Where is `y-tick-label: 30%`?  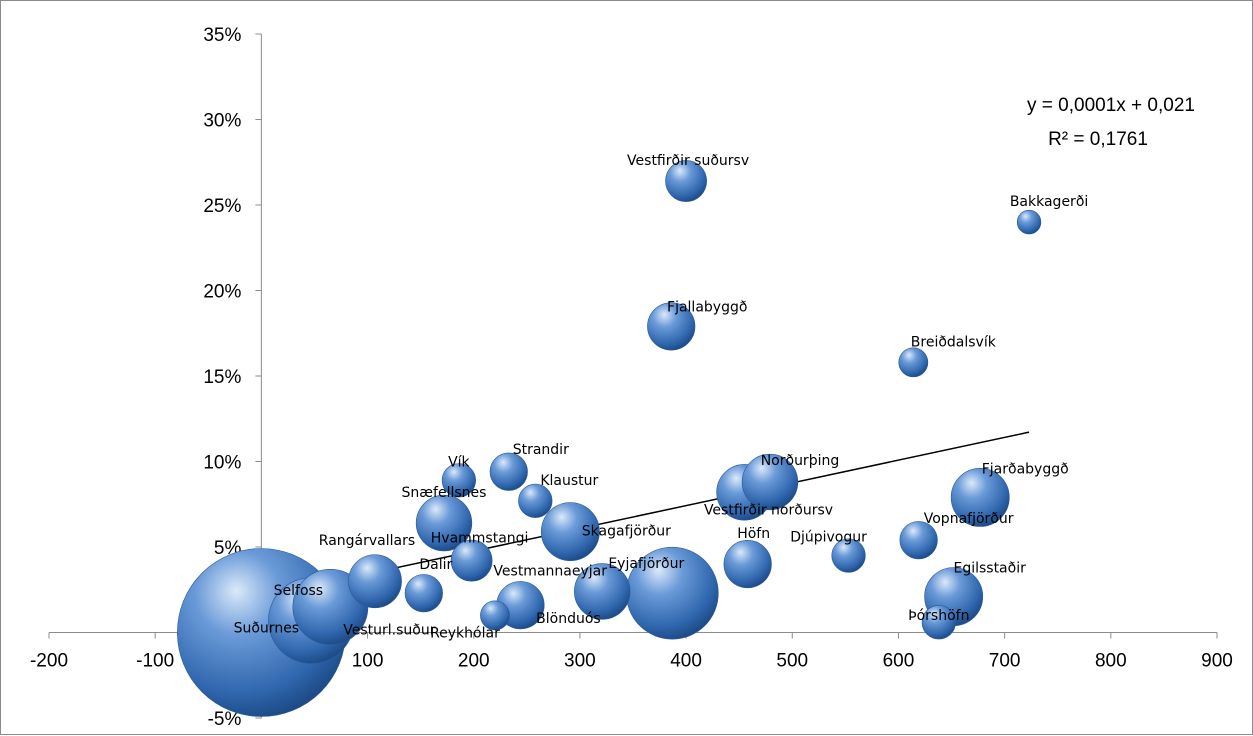 y-tick-label: 30% is located at coordinates (222, 121).